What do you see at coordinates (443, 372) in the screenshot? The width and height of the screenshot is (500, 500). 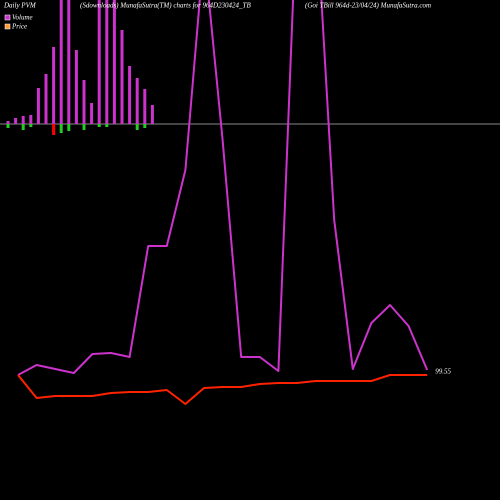 I see `end-label: 99.55` at bounding box center [443, 372].